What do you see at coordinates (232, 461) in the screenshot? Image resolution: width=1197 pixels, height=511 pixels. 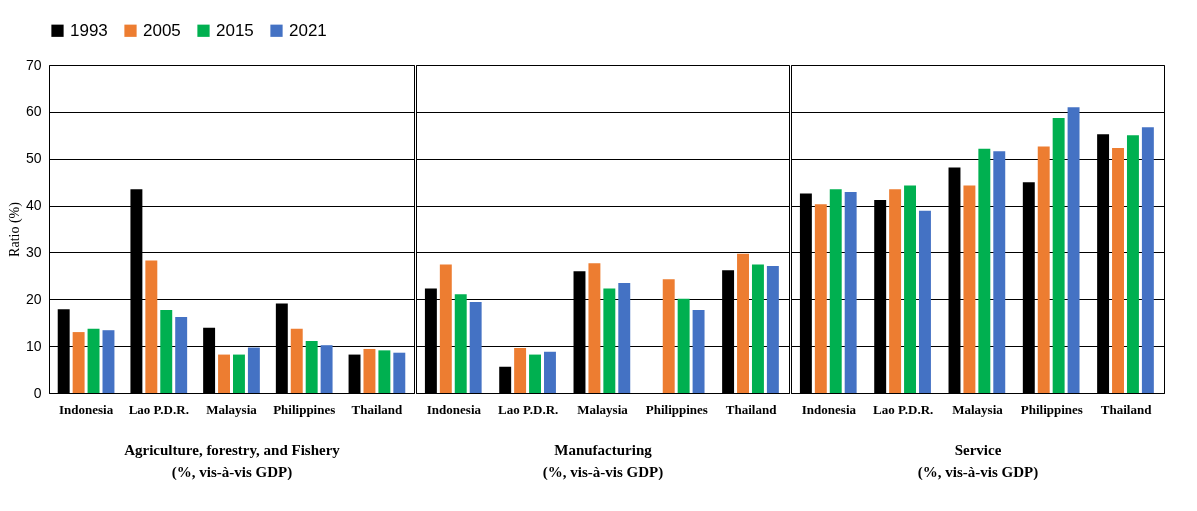 I see `x-axis-title: Agriculture, forestry, and Fishery (%, vis-à-vis GDP)` at bounding box center [232, 461].